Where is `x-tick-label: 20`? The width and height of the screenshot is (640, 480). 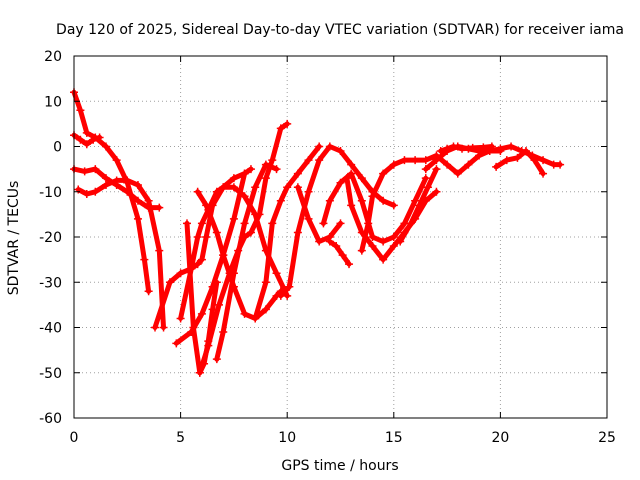 x-tick-label: 20 is located at coordinates (500, 438).